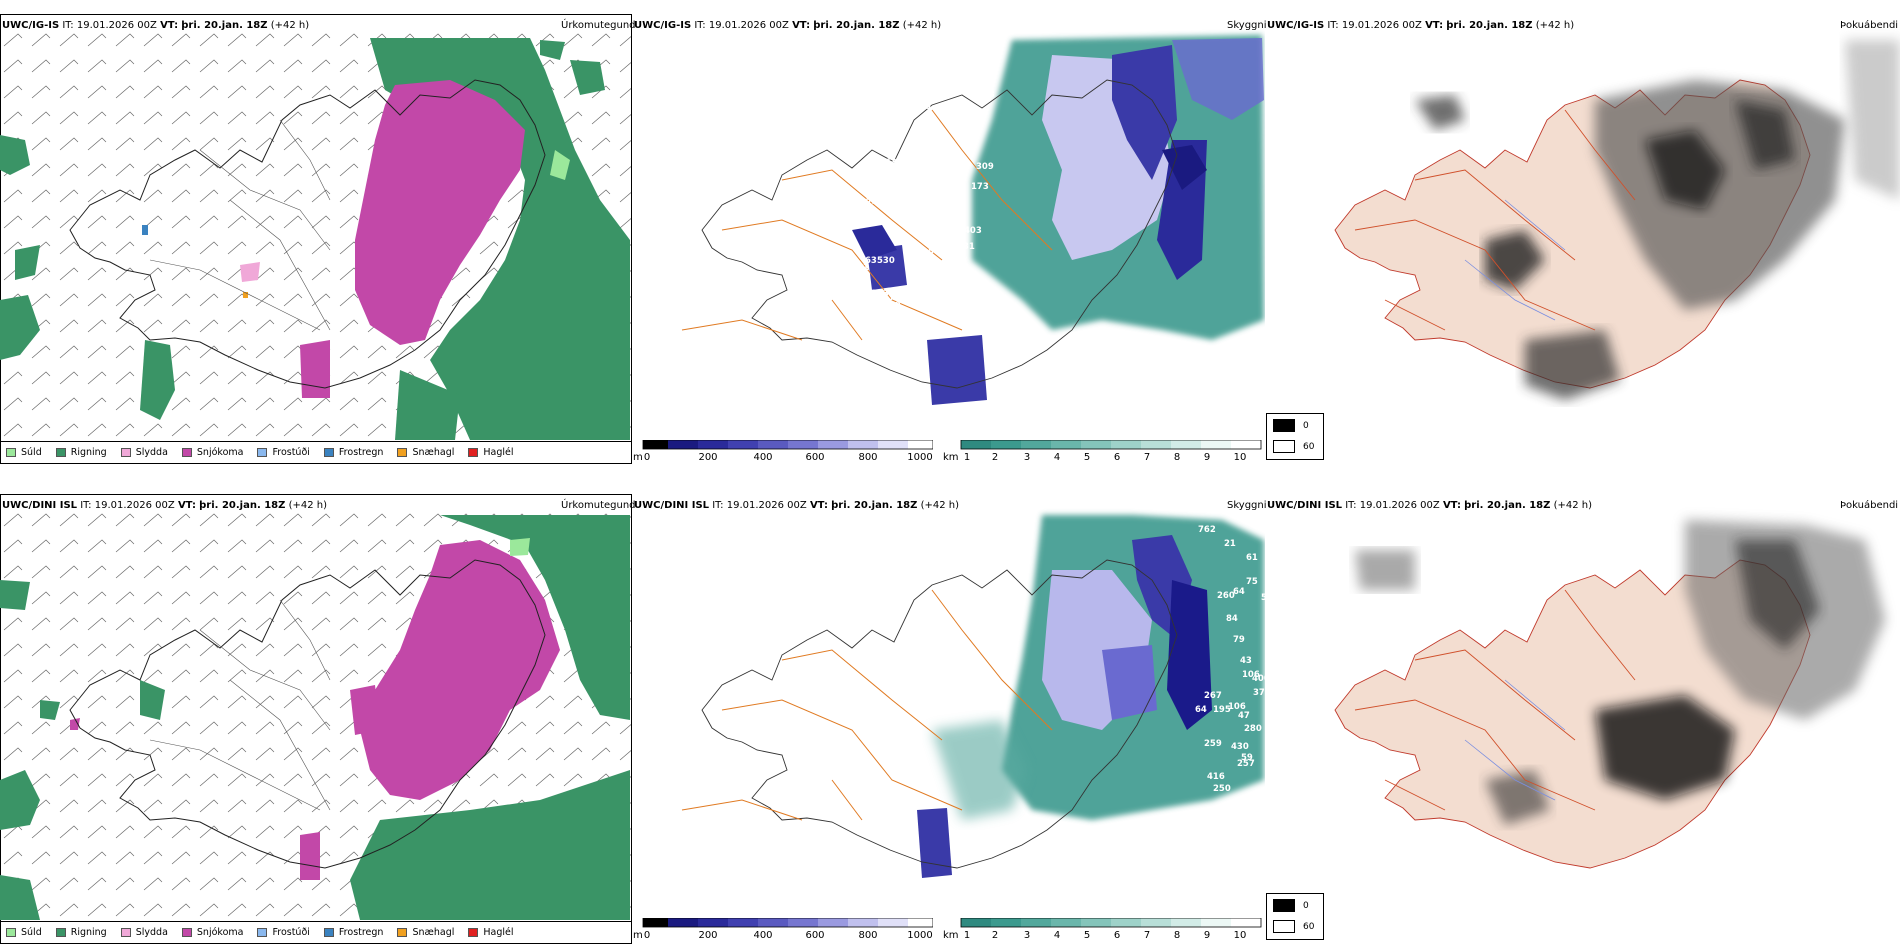 The image size is (1900, 950). What do you see at coordinates (353, 932) in the screenshot?
I see `legend-item: Frostregn` at bounding box center [353, 932].